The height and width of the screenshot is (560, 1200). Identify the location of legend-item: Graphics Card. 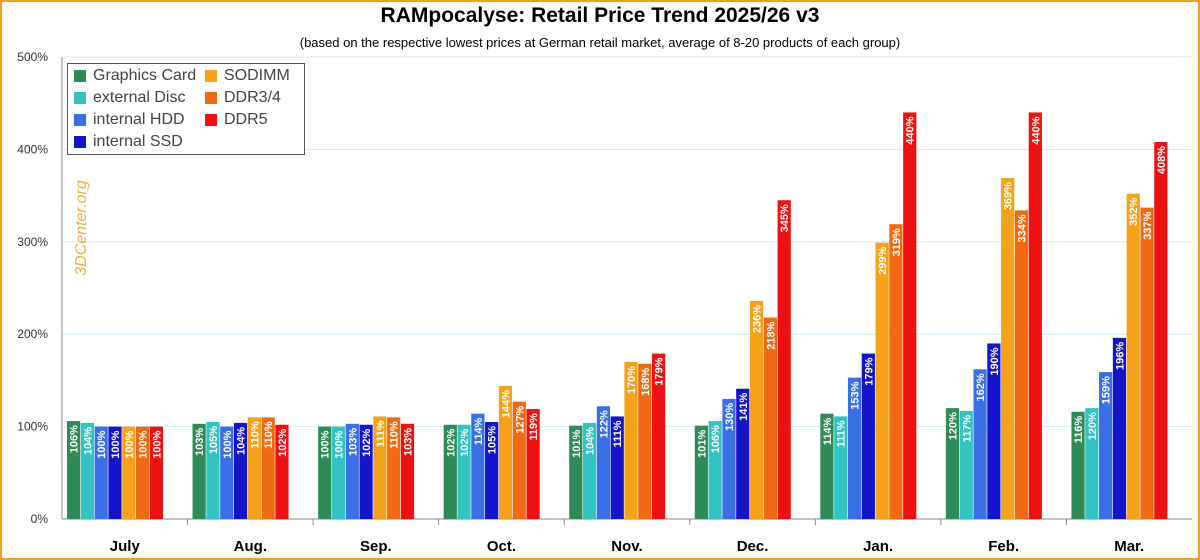
(135, 76).